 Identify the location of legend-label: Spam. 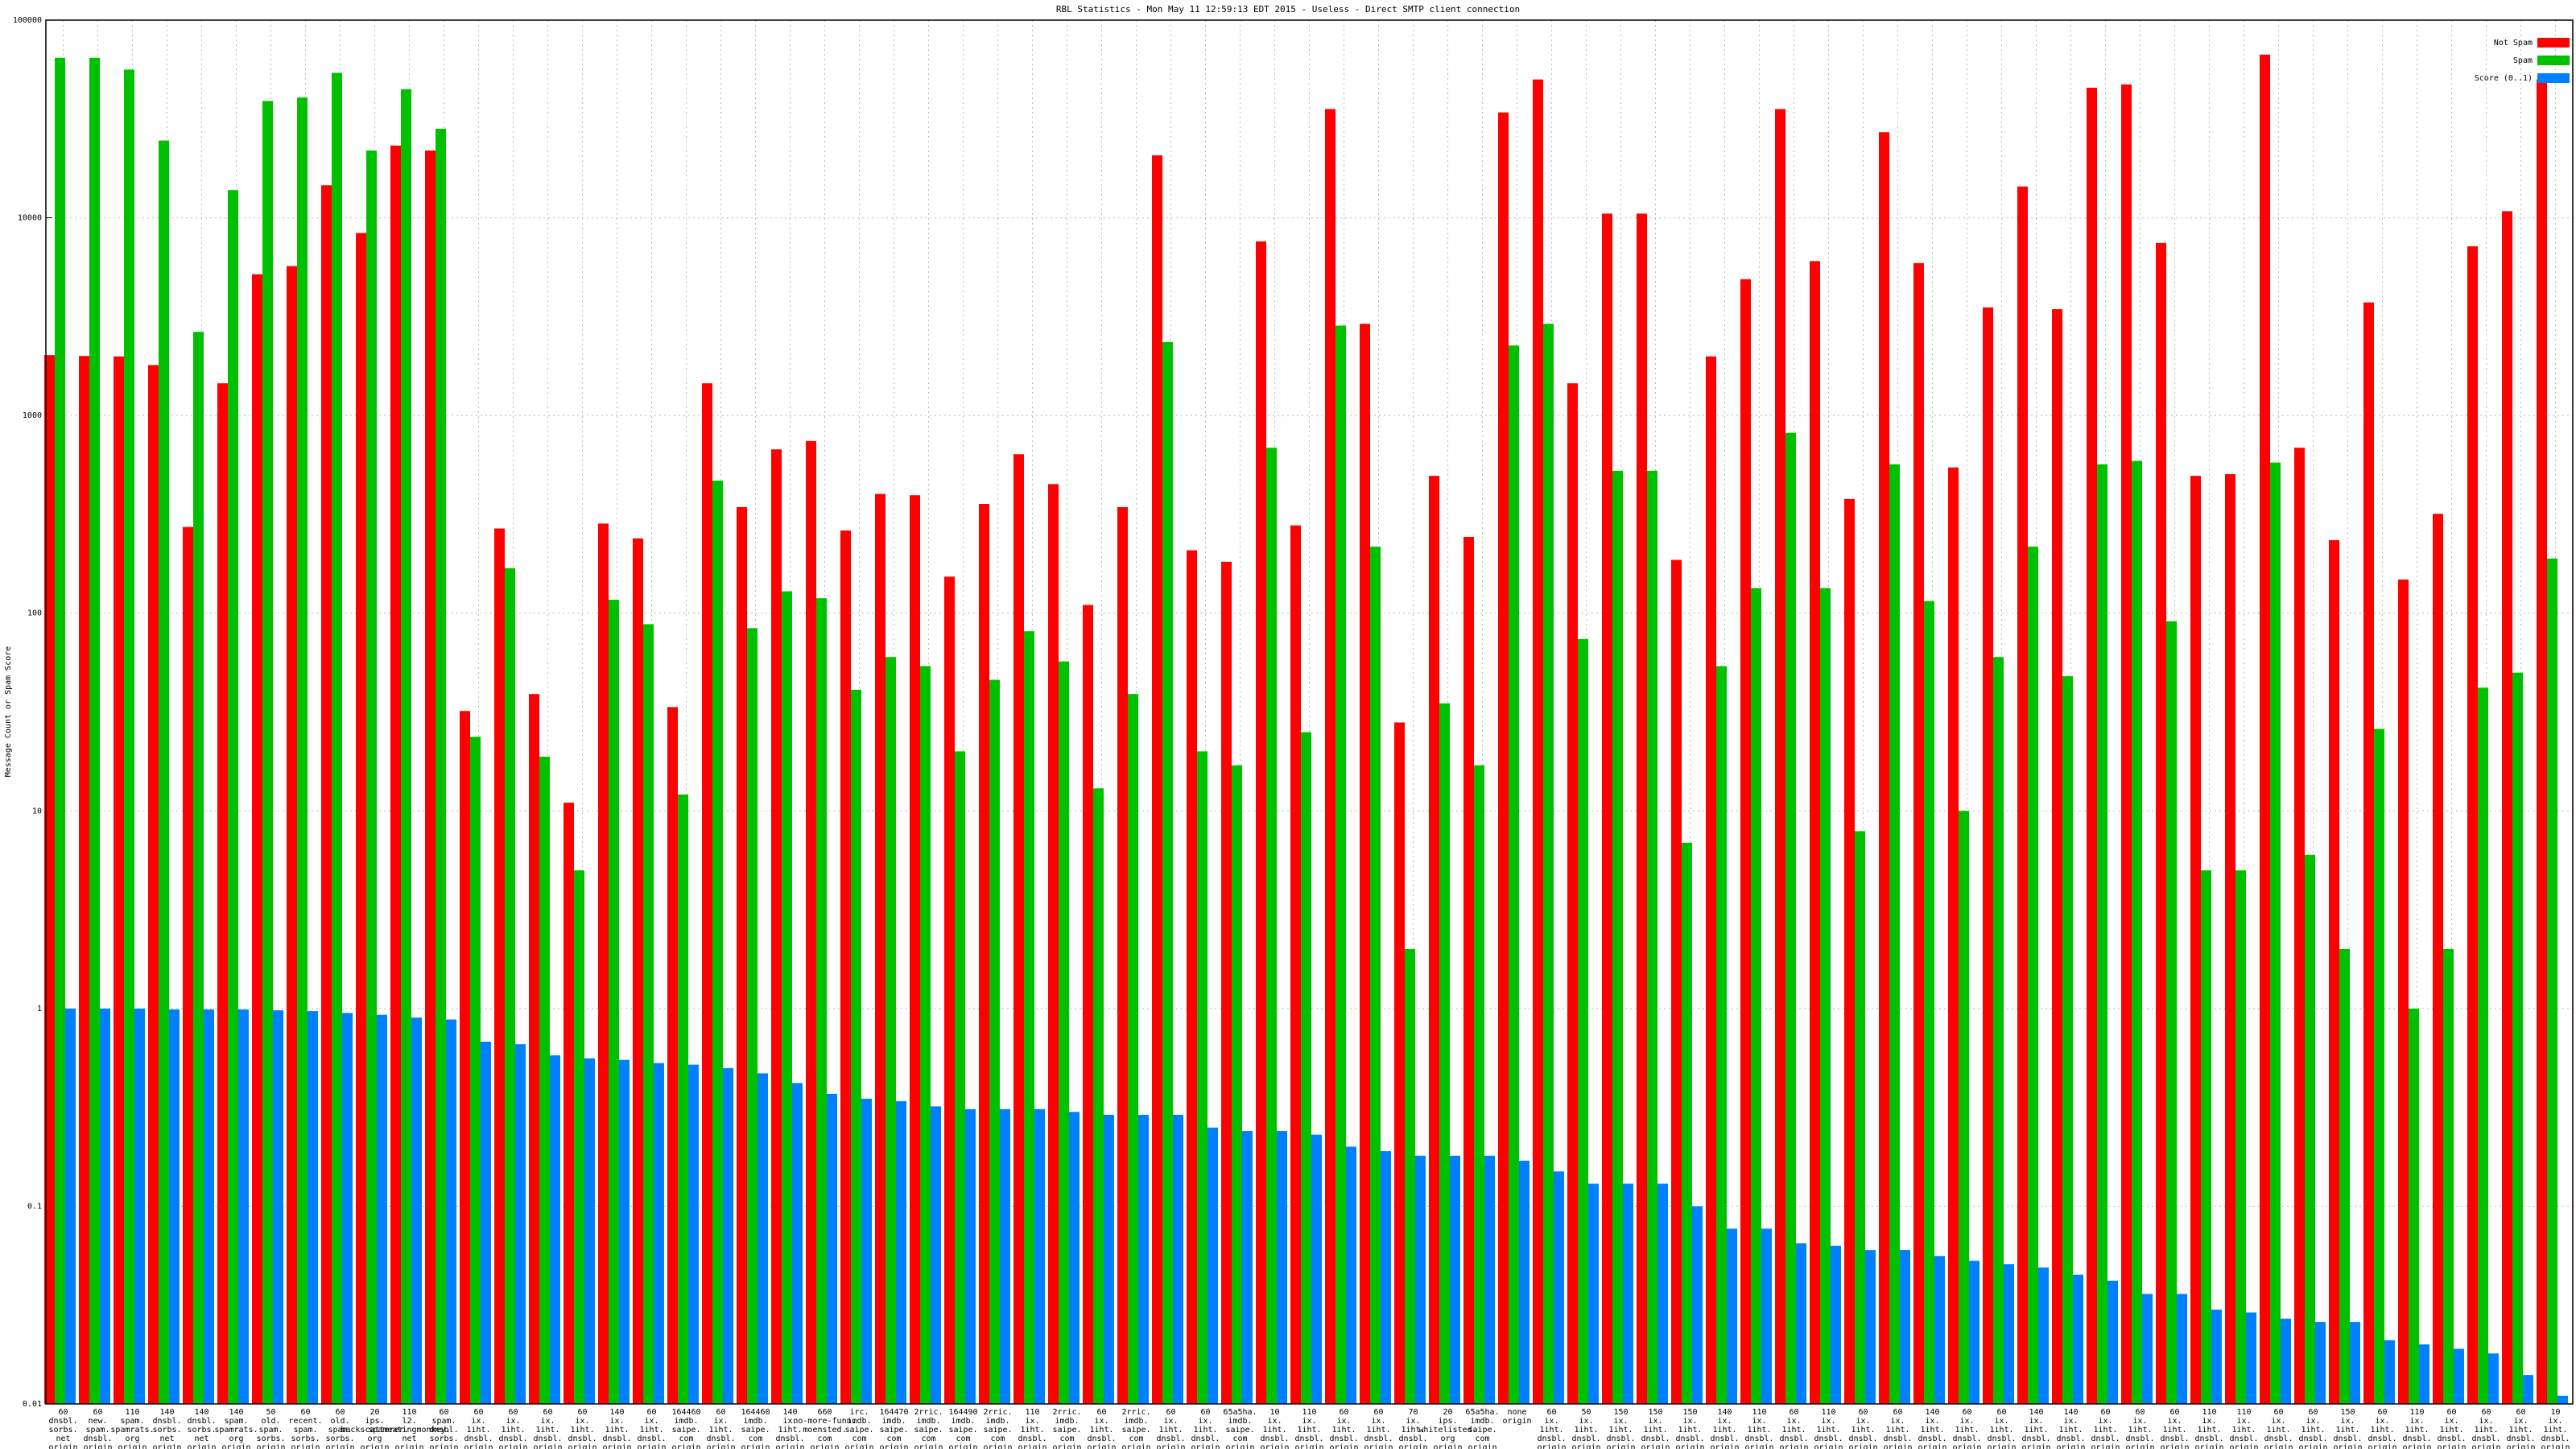
(2523, 60).